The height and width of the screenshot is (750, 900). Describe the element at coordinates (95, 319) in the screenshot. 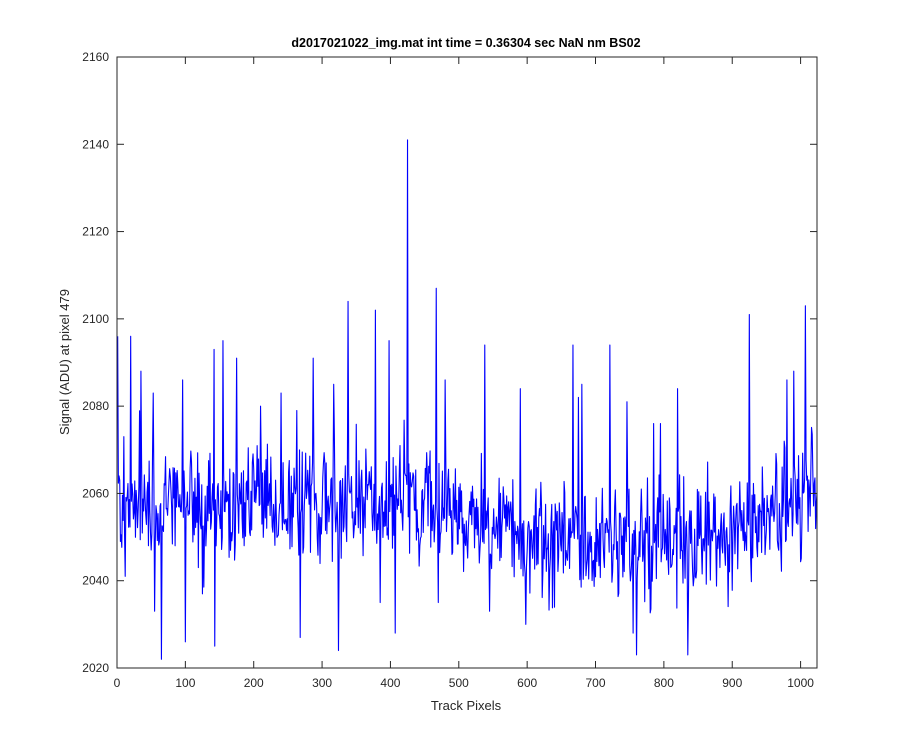

I see `y-tick-label: 2100` at that location.